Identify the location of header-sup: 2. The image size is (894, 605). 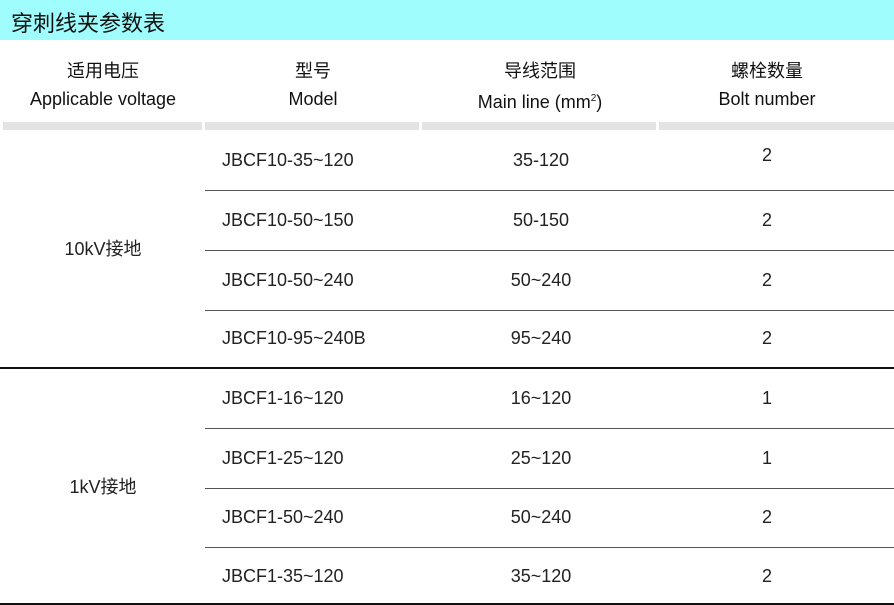
(593, 98).